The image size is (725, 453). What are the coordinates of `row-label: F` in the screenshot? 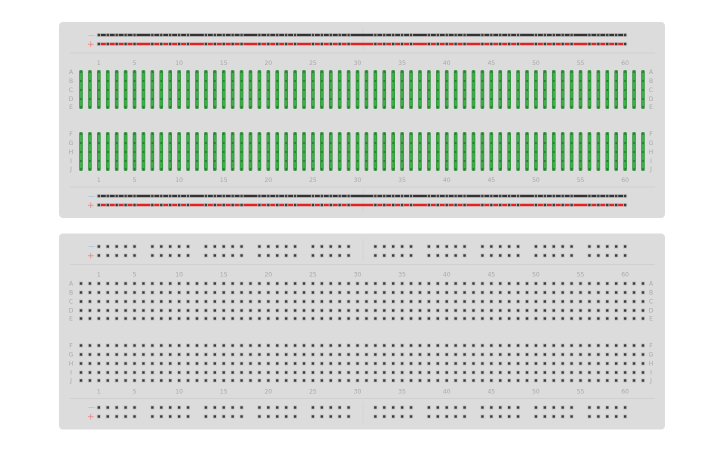 It's located at (651, 134).